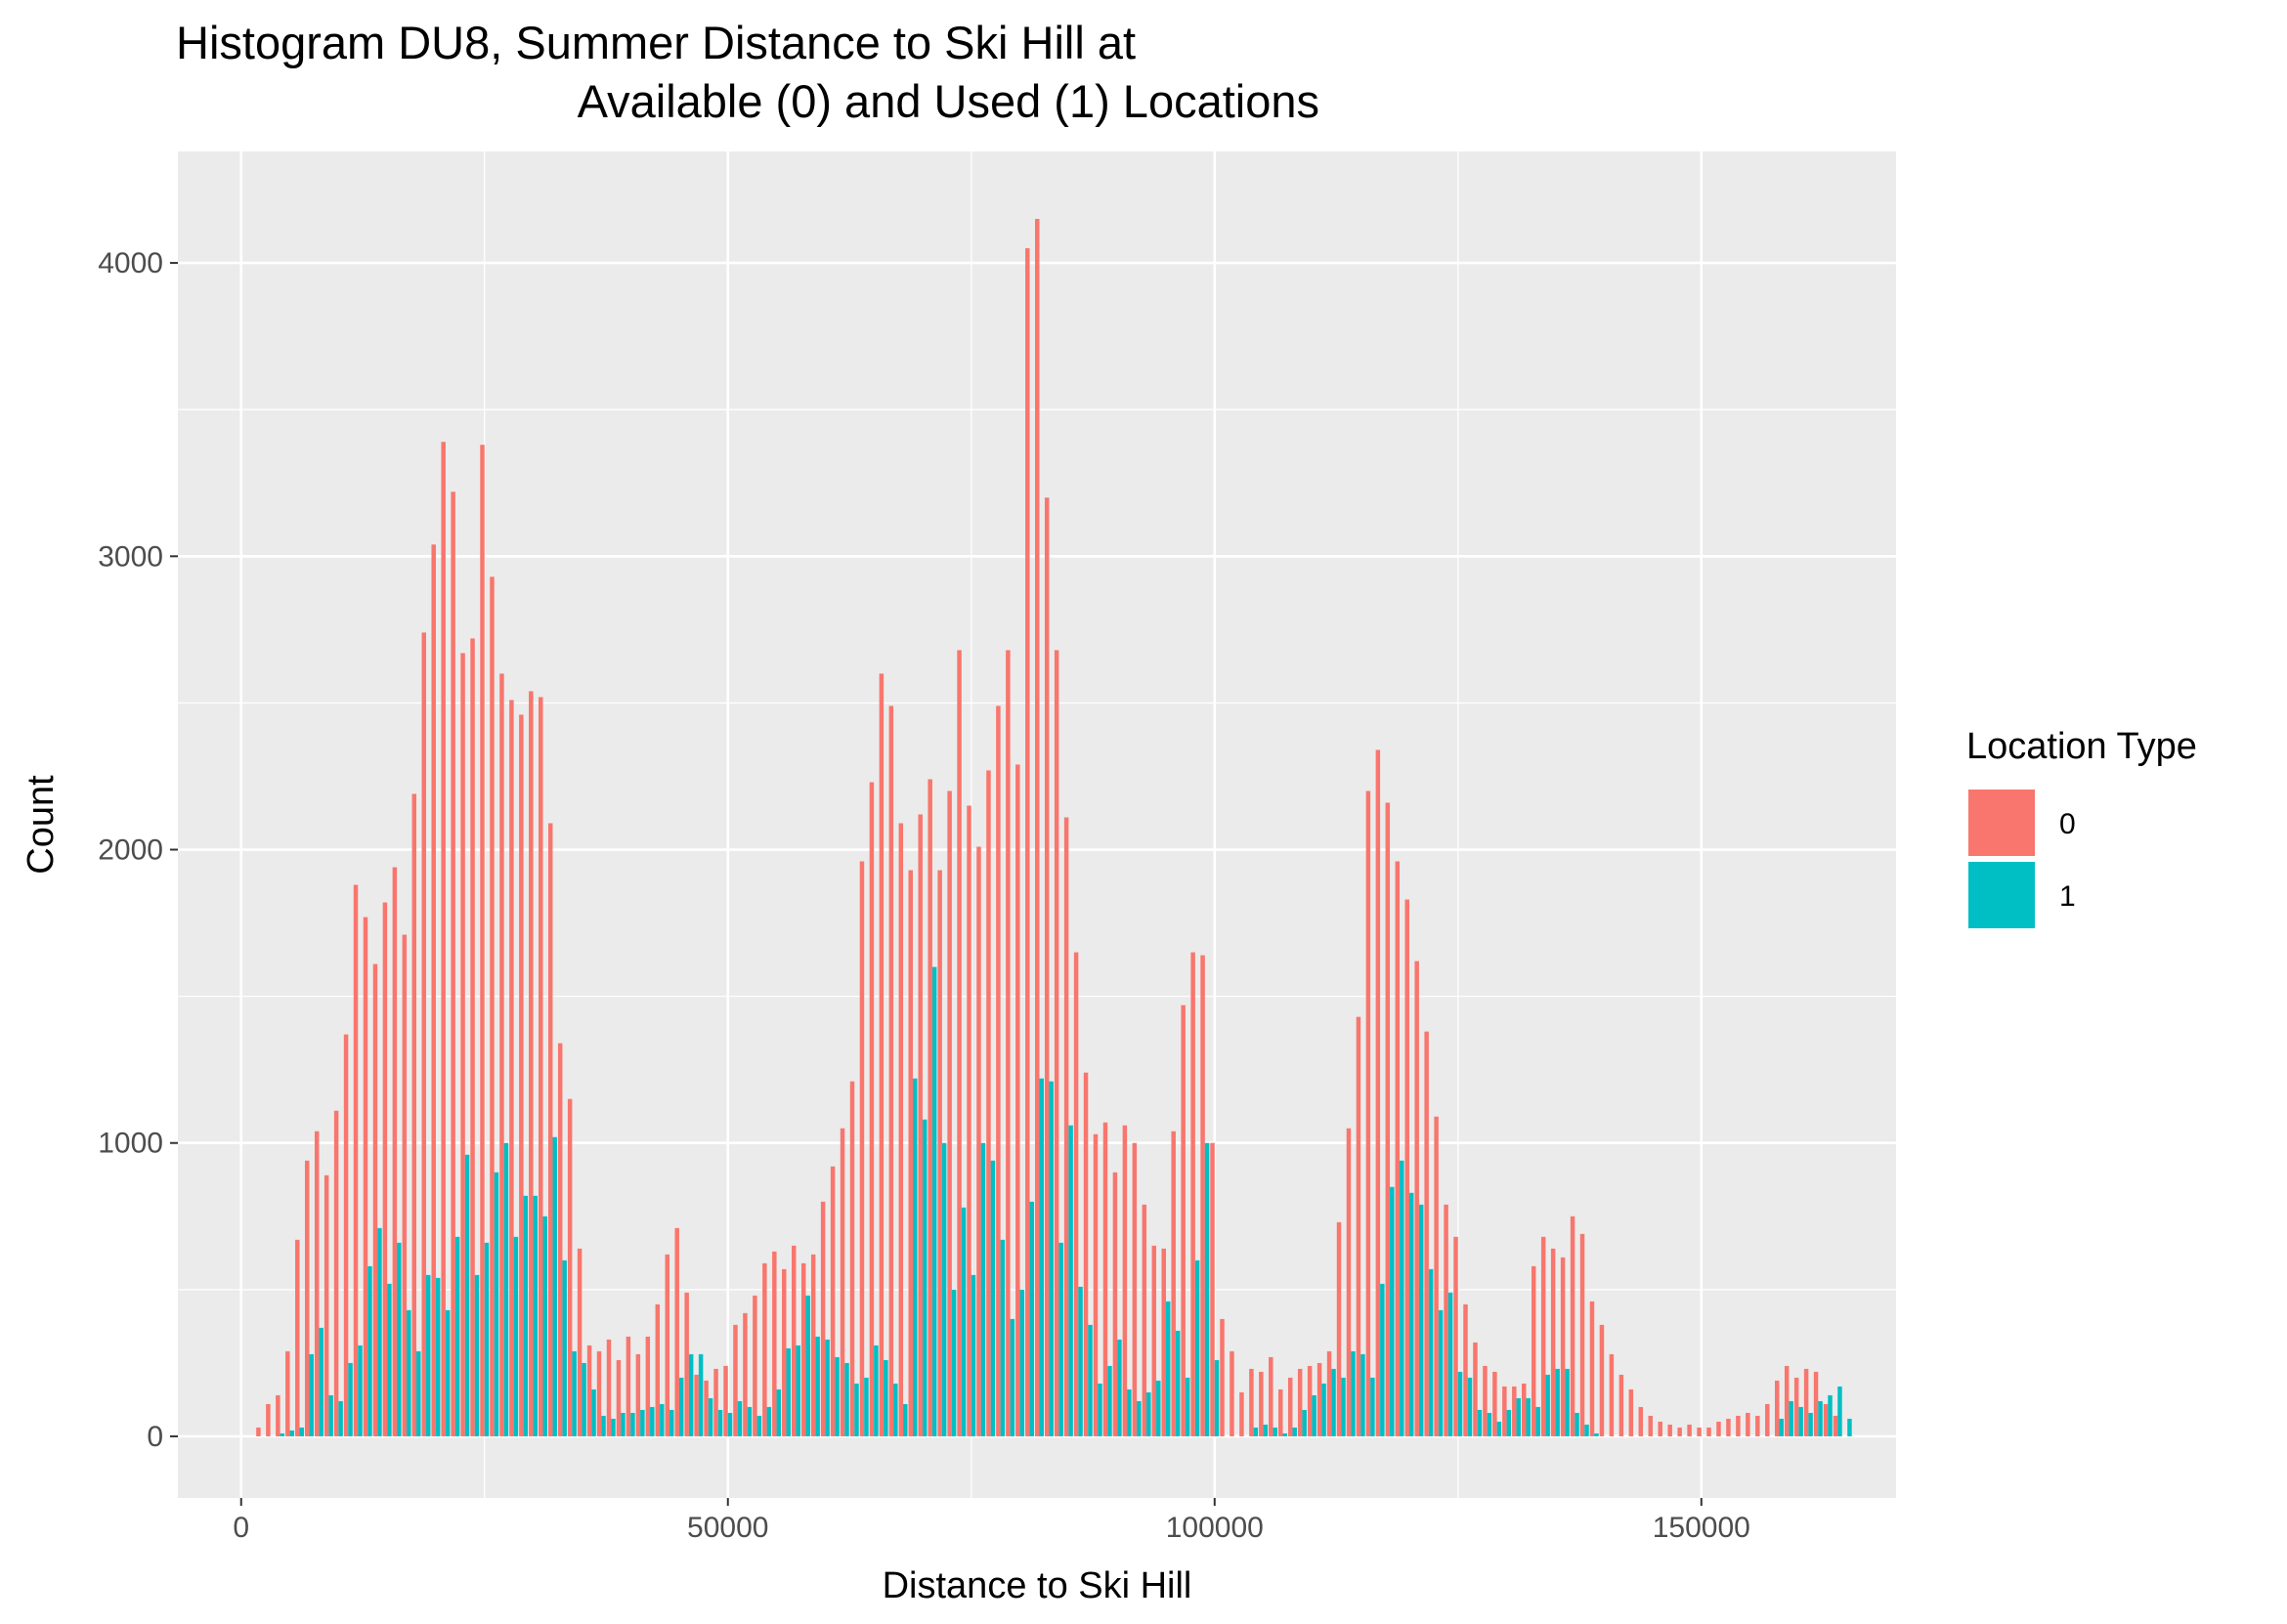 This screenshot has height=1624, width=2287. What do you see at coordinates (948, 101) in the screenshot?
I see `chart-title-line-2: Available (0) and Used (1) Locations` at bounding box center [948, 101].